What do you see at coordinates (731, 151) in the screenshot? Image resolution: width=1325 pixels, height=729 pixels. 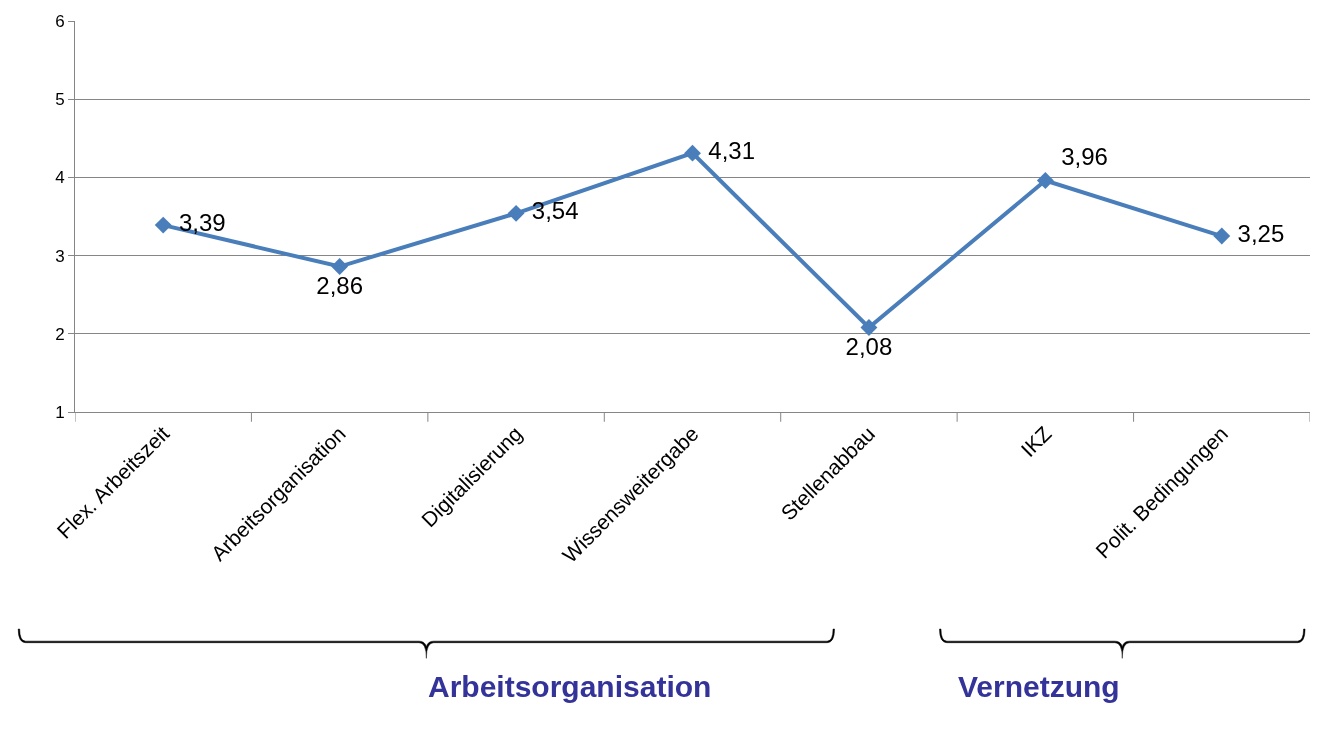 I see `data-label: 4,31` at bounding box center [731, 151].